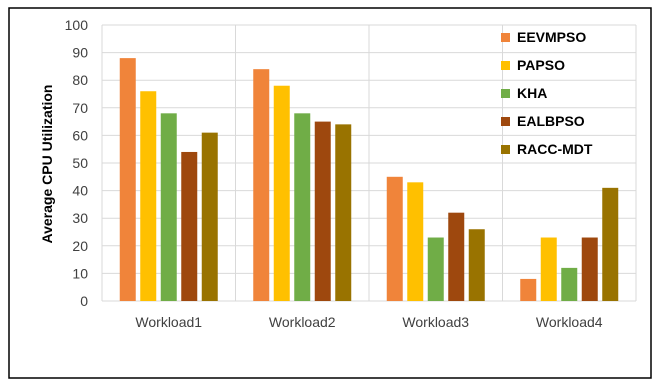 This screenshot has width=660, height=392. Describe the element at coordinates (415, 241) in the screenshot. I see `bar-papso-workload3` at that location.